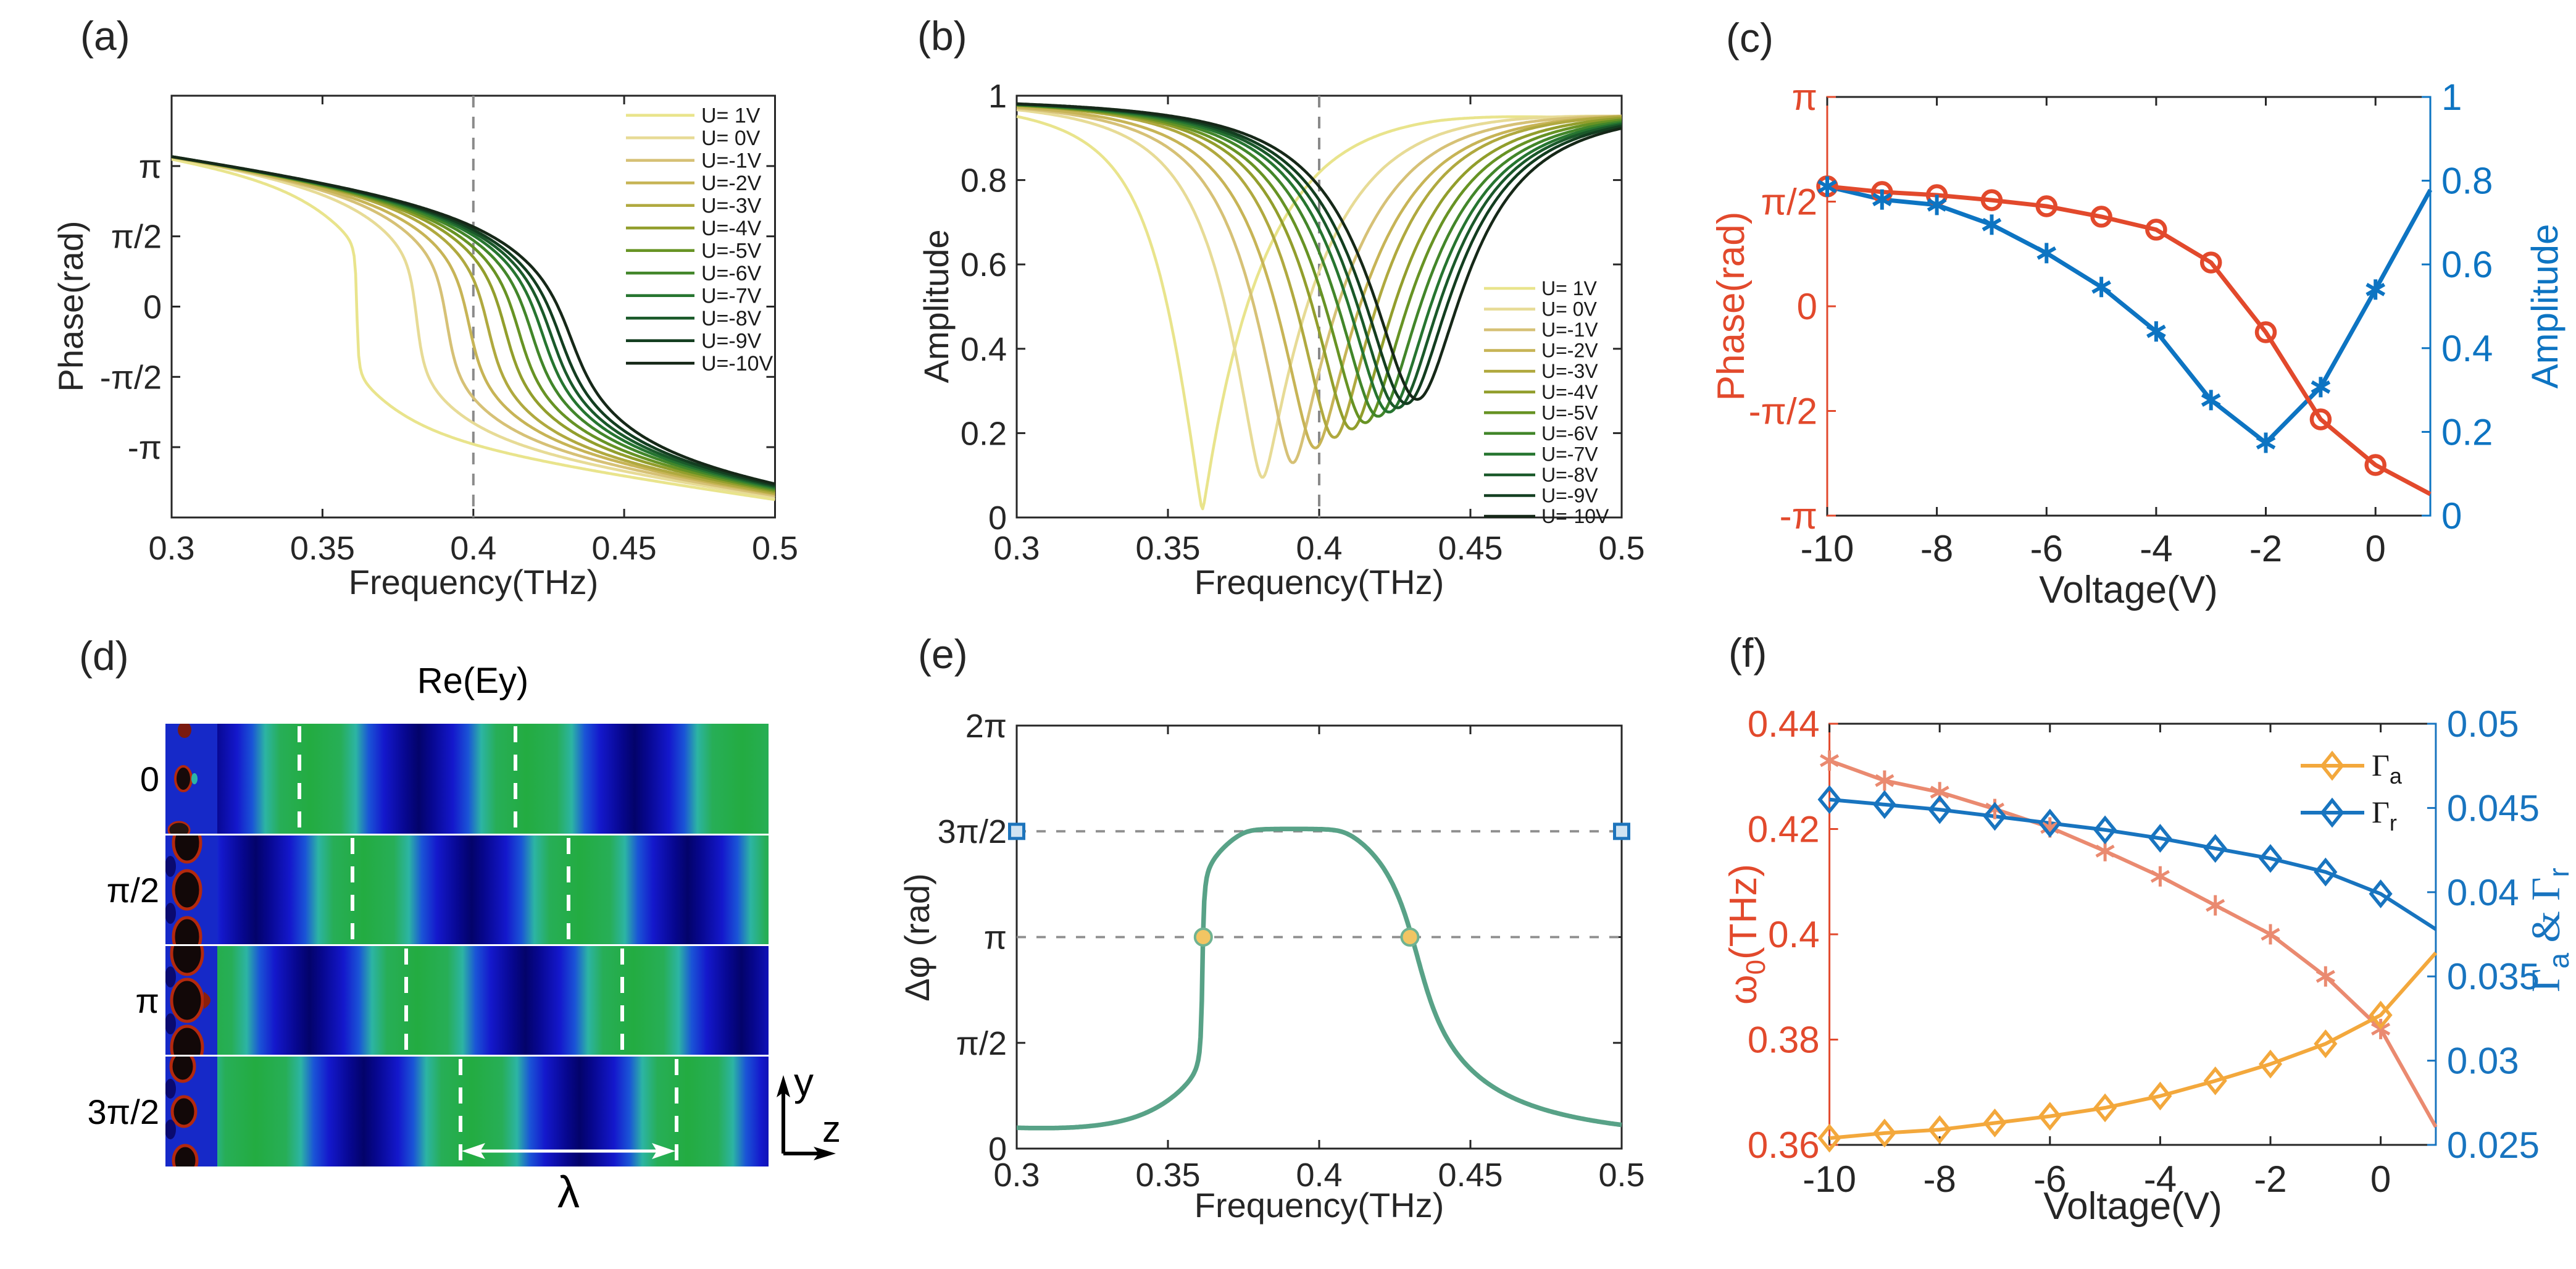 This screenshot has height=1269, width=2576. I want to click on svg-text: 3π/2, so click(123, 1111).